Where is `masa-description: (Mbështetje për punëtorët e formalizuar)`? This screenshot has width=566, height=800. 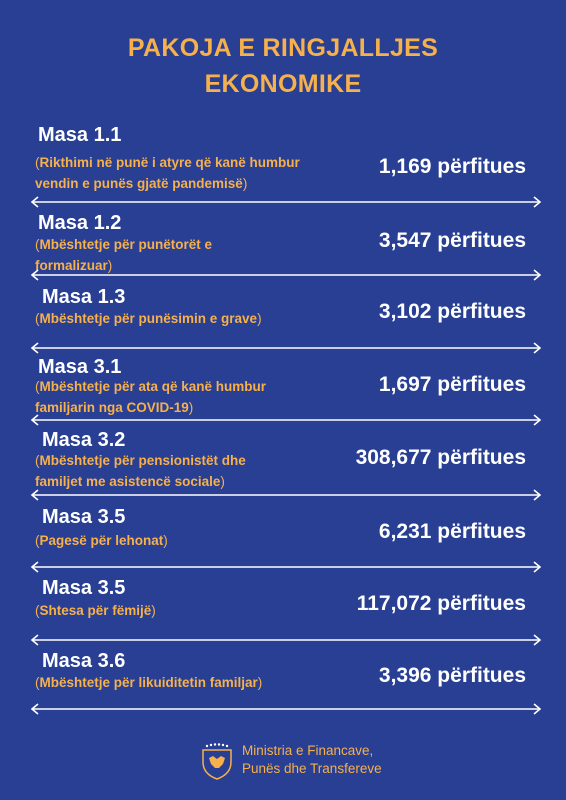 masa-description: (Mbështetje për punëtorët e formalizuar) is located at coordinates (124, 255).